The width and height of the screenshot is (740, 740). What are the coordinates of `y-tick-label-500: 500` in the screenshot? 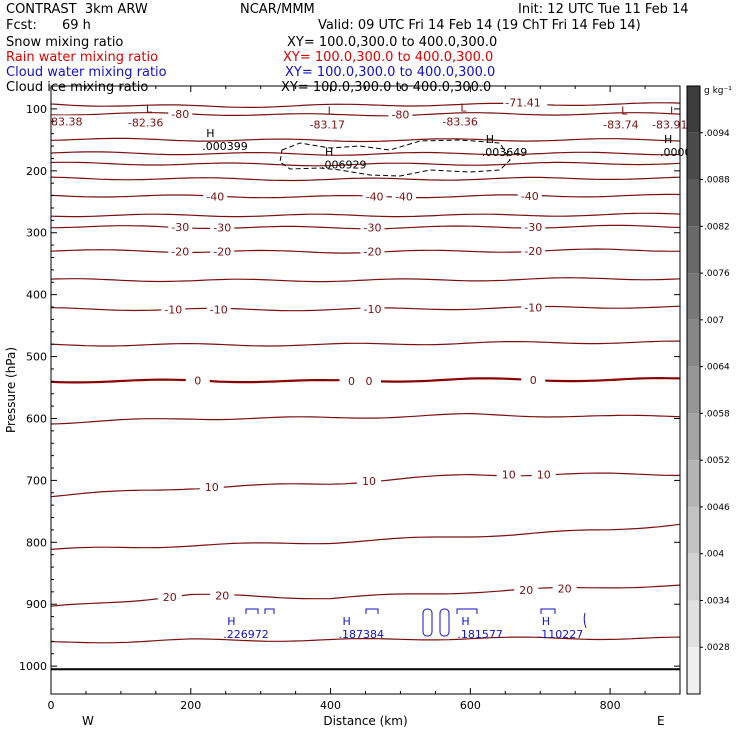 It's located at (36, 357).